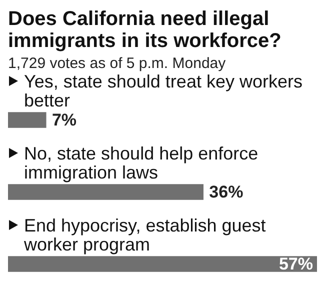 This screenshot has height=301, width=325. I want to click on data-label: 36%, so click(226, 192).